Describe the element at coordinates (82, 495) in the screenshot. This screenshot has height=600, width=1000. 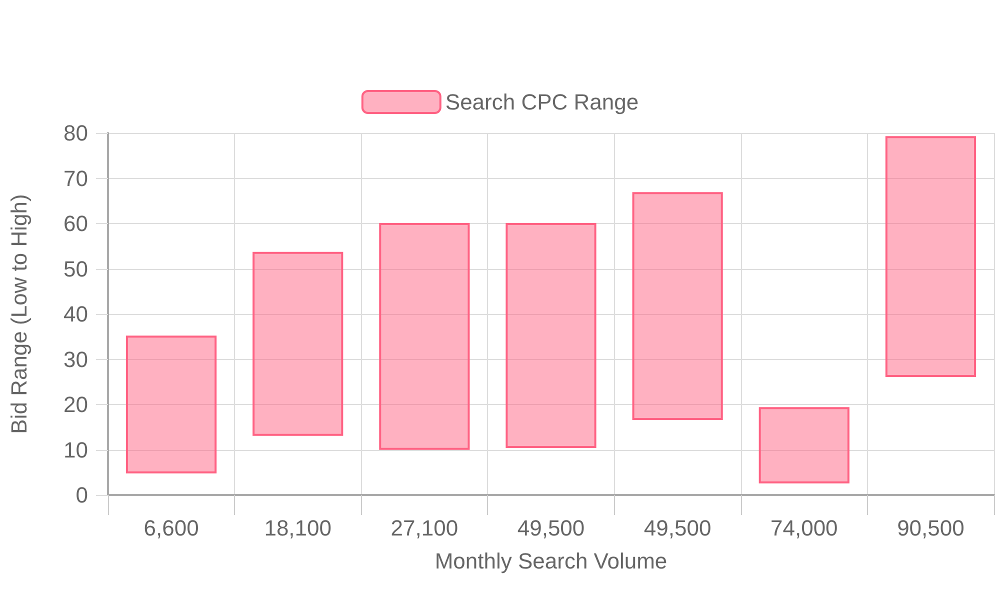
I see `y-tick-label: 0` at that location.